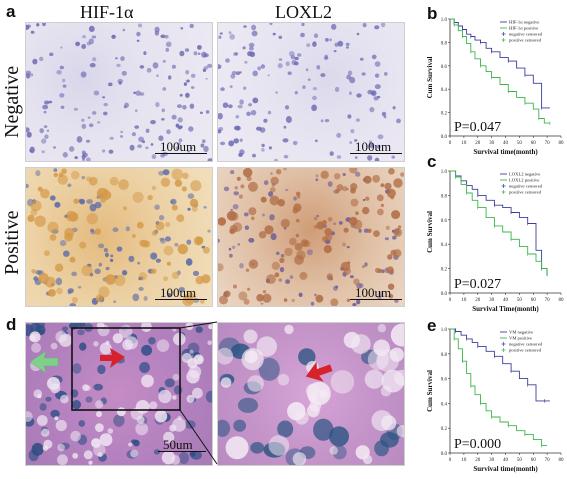 Image resolution: width=567 pixels, height=479 pixels. Describe the element at coordinates (505, 309) in the screenshot. I see `x-axis-label: Survival Time(month)` at that location.